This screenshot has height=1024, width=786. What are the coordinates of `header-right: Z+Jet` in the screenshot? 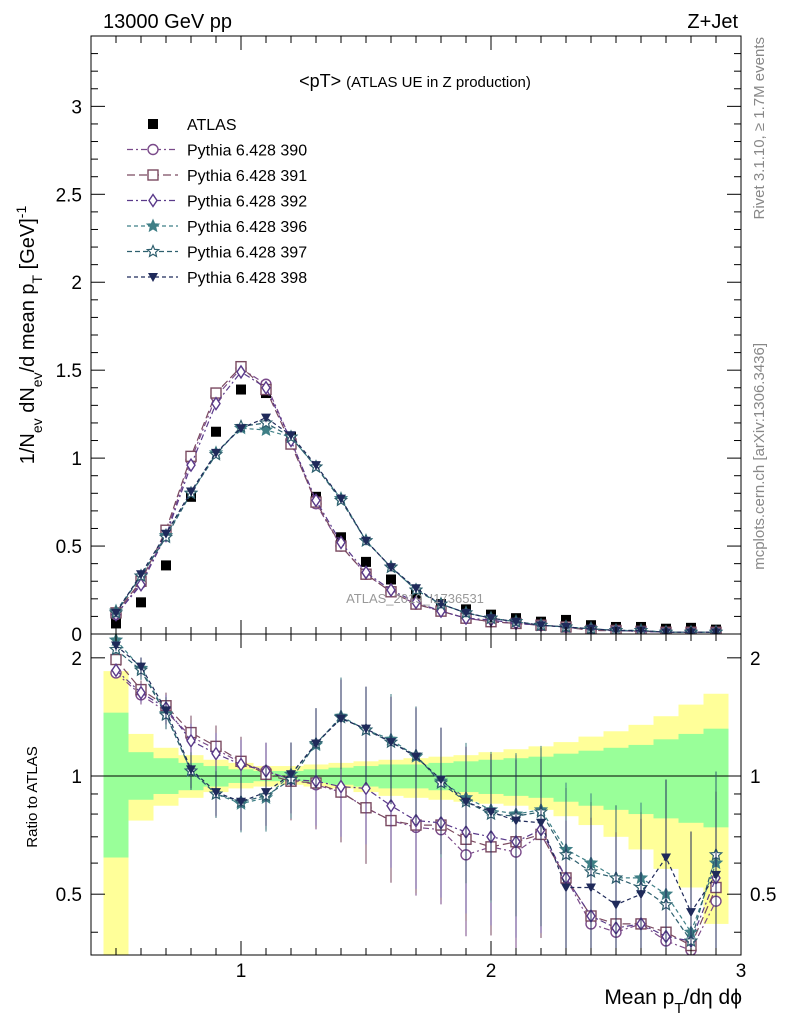 It's located at (712, 22).